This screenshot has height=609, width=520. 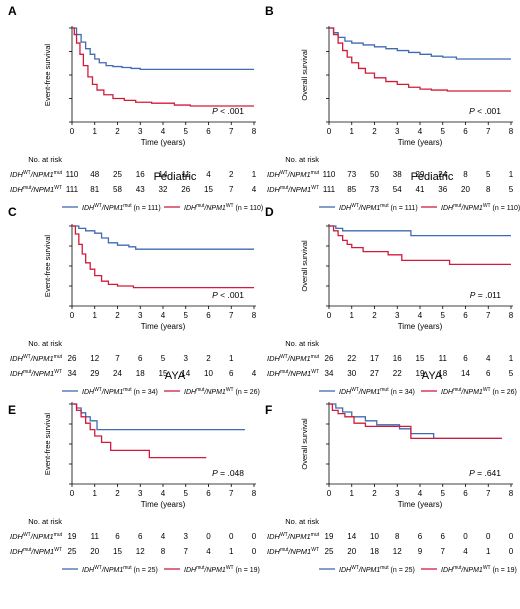 What do you see at coordinates (145, 570) in the screenshot?
I see `legend-count: (n = 25)` at bounding box center [145, 570].